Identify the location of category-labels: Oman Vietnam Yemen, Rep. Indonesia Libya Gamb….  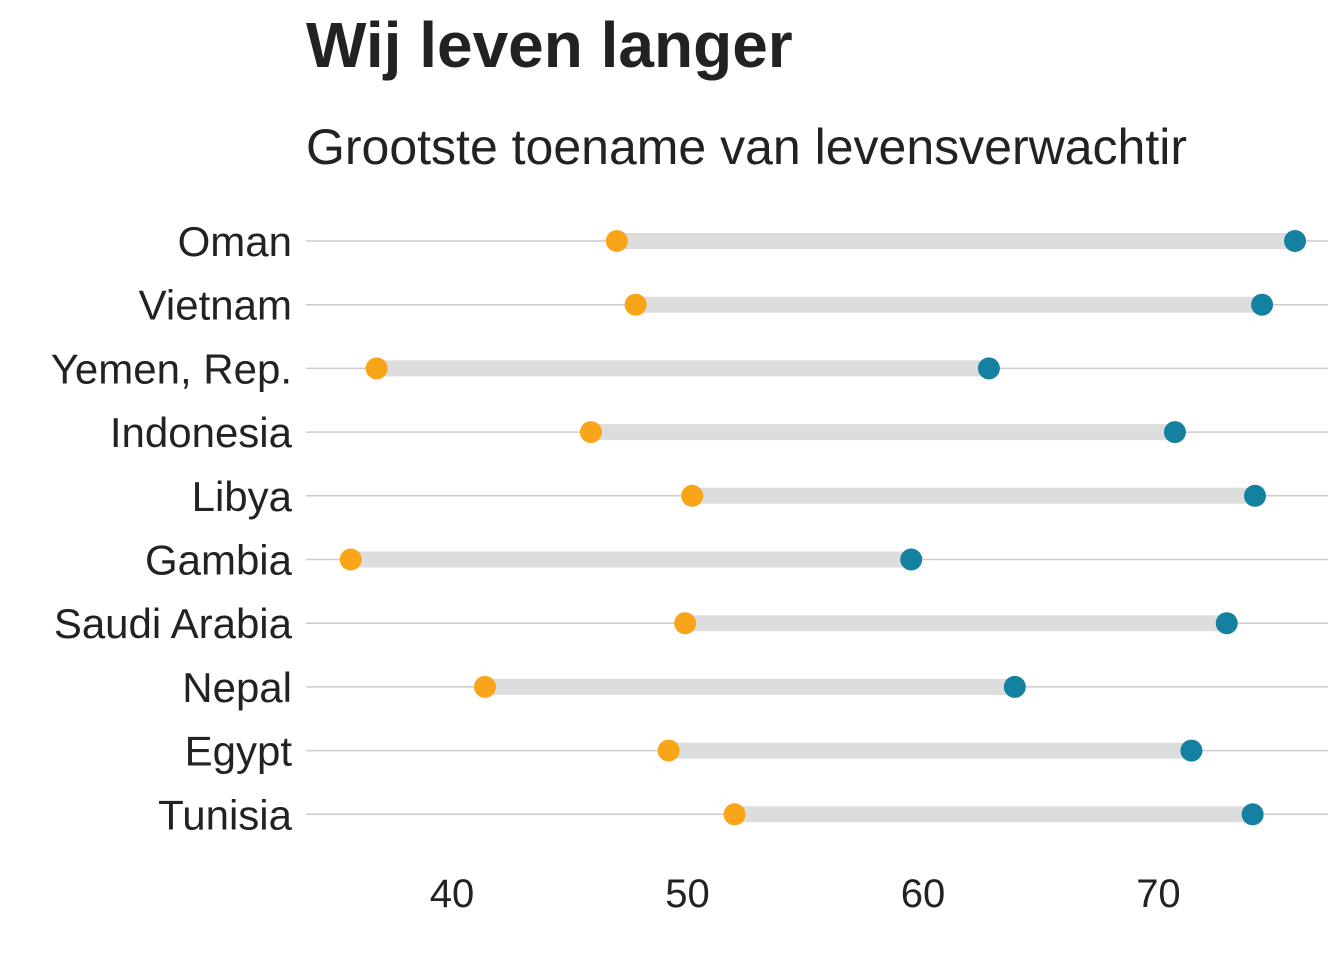
(172, 528).